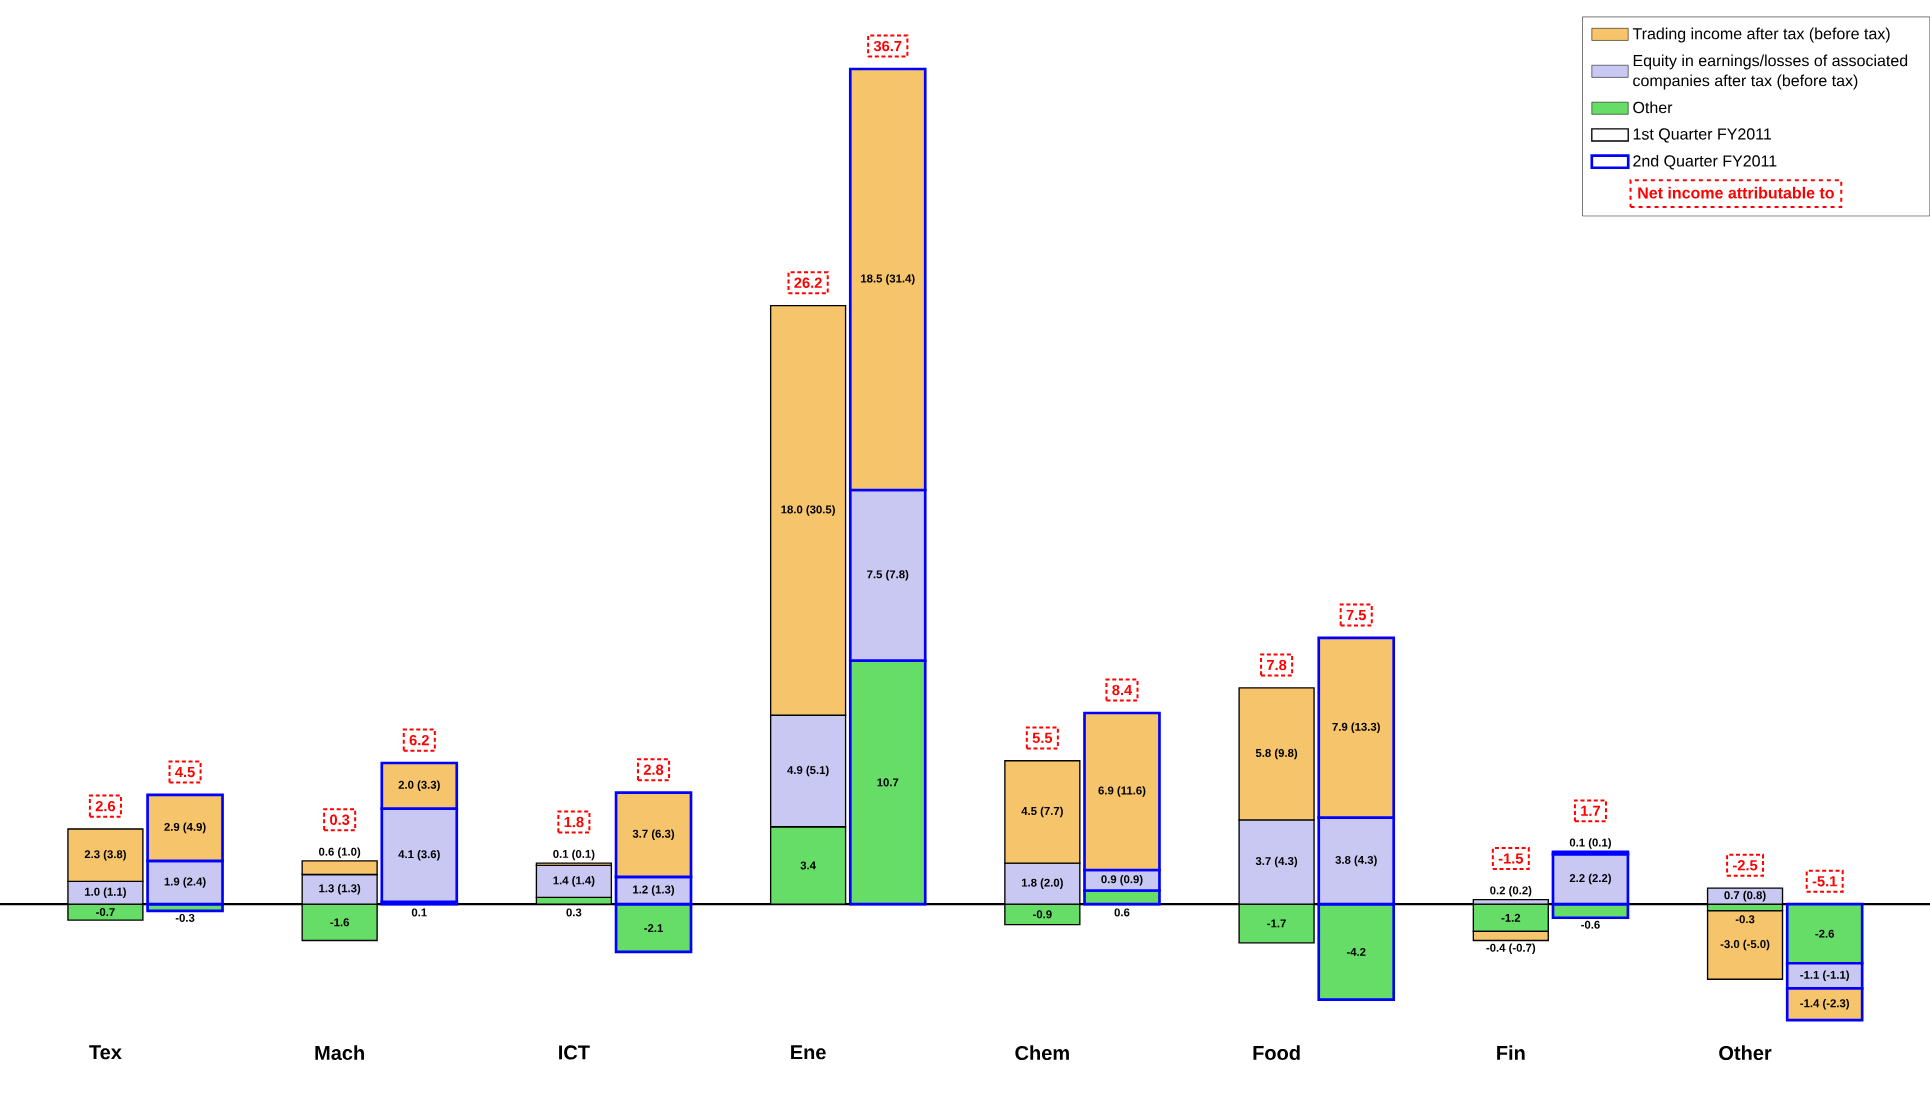 Image resolution: width=1930 pixels, height=1094 pixels. I want to click on data-label: 5.8 (9.8), so click(1276, 754).